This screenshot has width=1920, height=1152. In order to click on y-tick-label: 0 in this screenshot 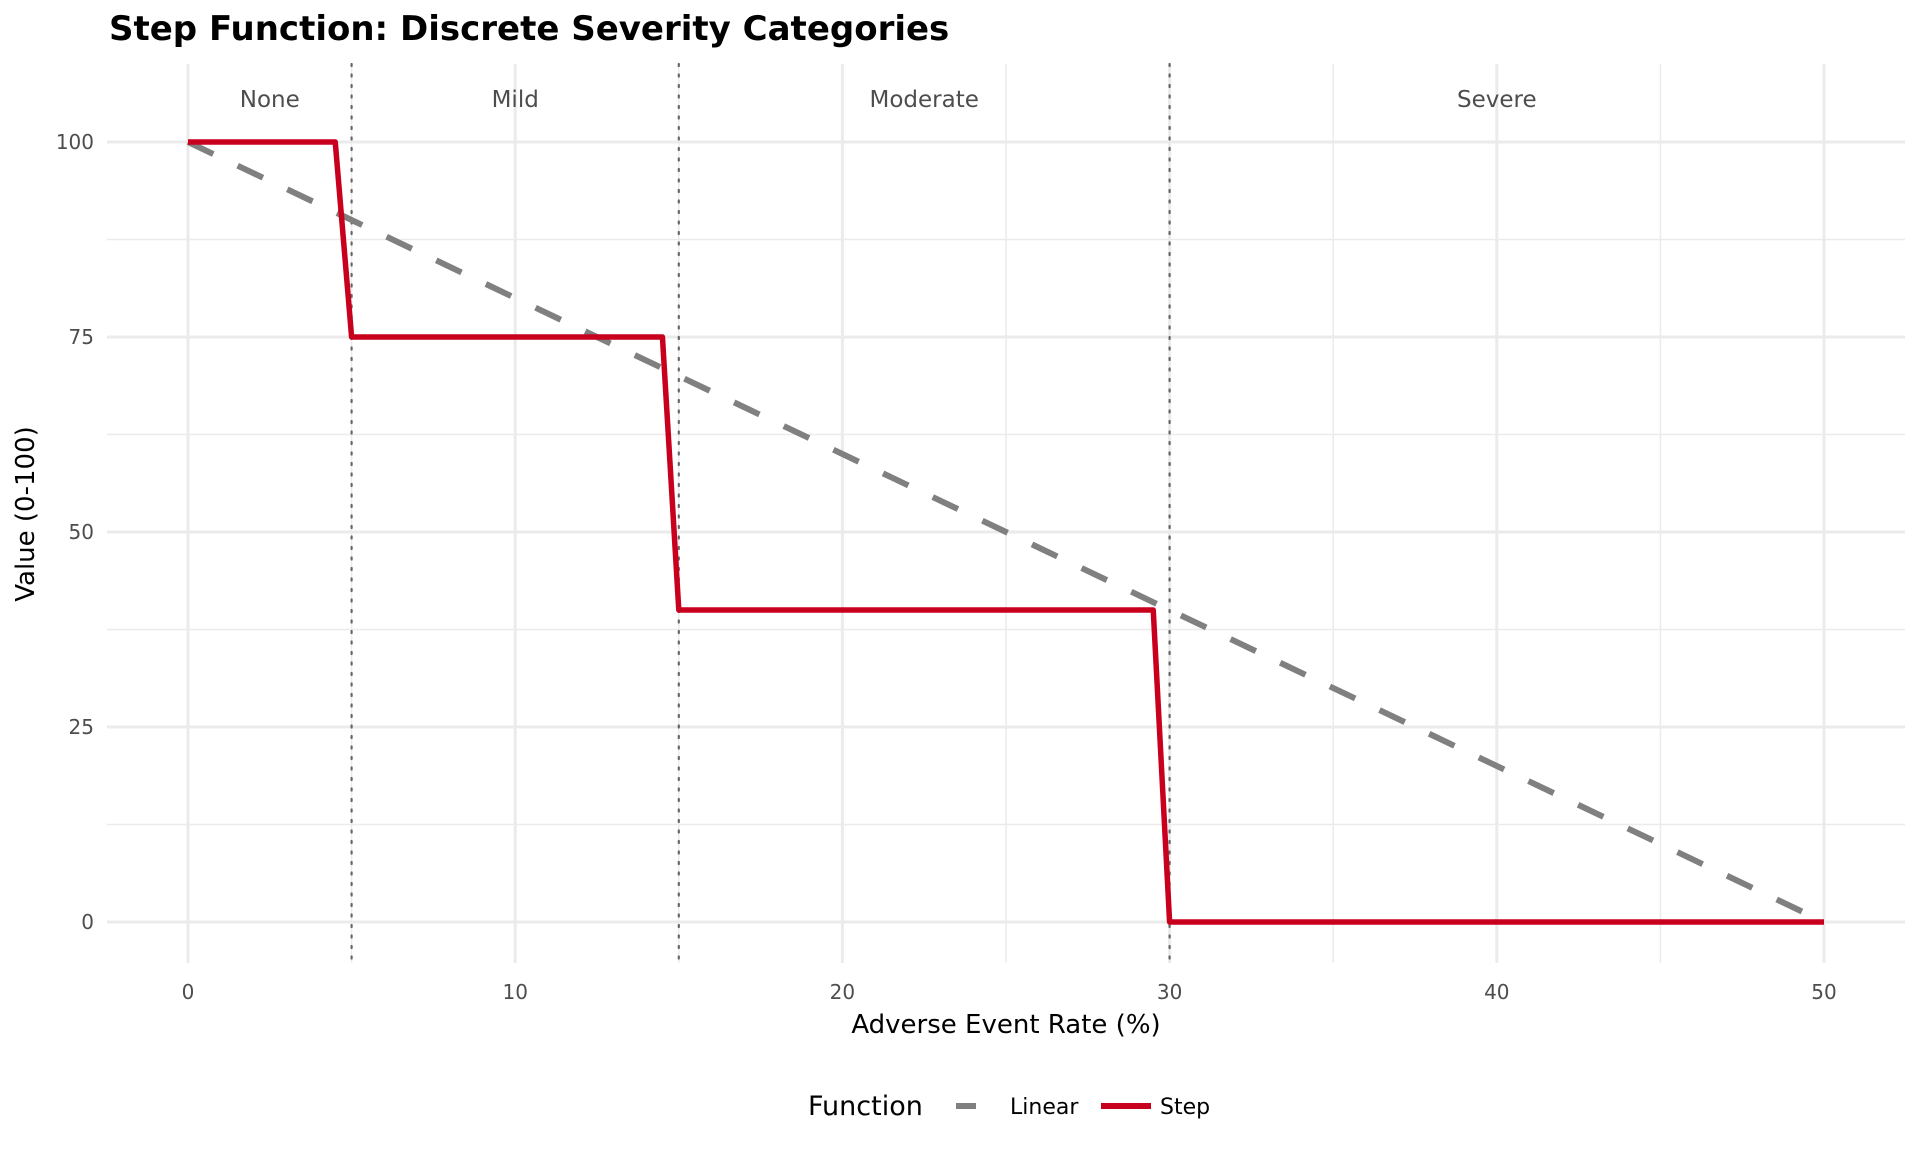, I will do `click(87, 922)`.